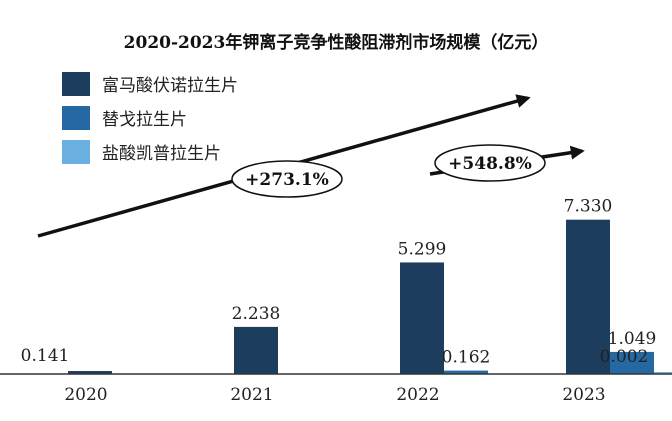  I want to click on bar-0-2022, so click(422, 318).